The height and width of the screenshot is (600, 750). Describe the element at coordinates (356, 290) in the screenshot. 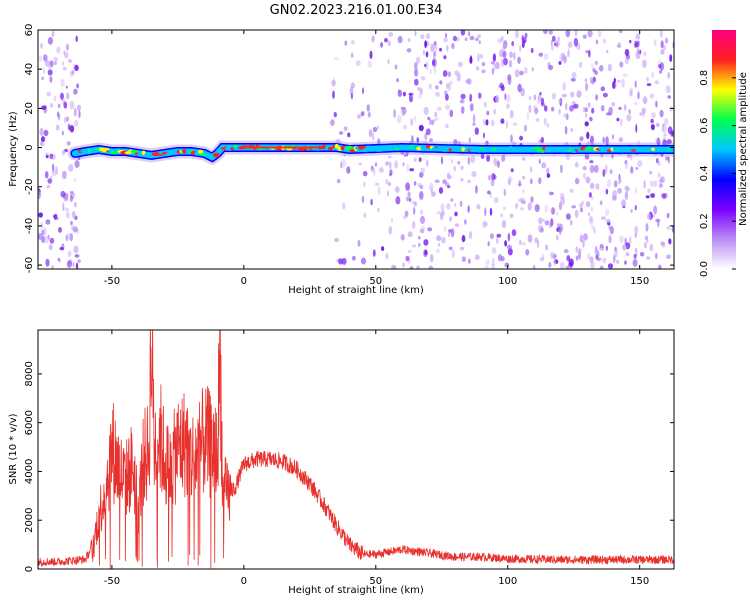

I see `spectrogram-x-axis-label: Height of straight line (km)` at that location.